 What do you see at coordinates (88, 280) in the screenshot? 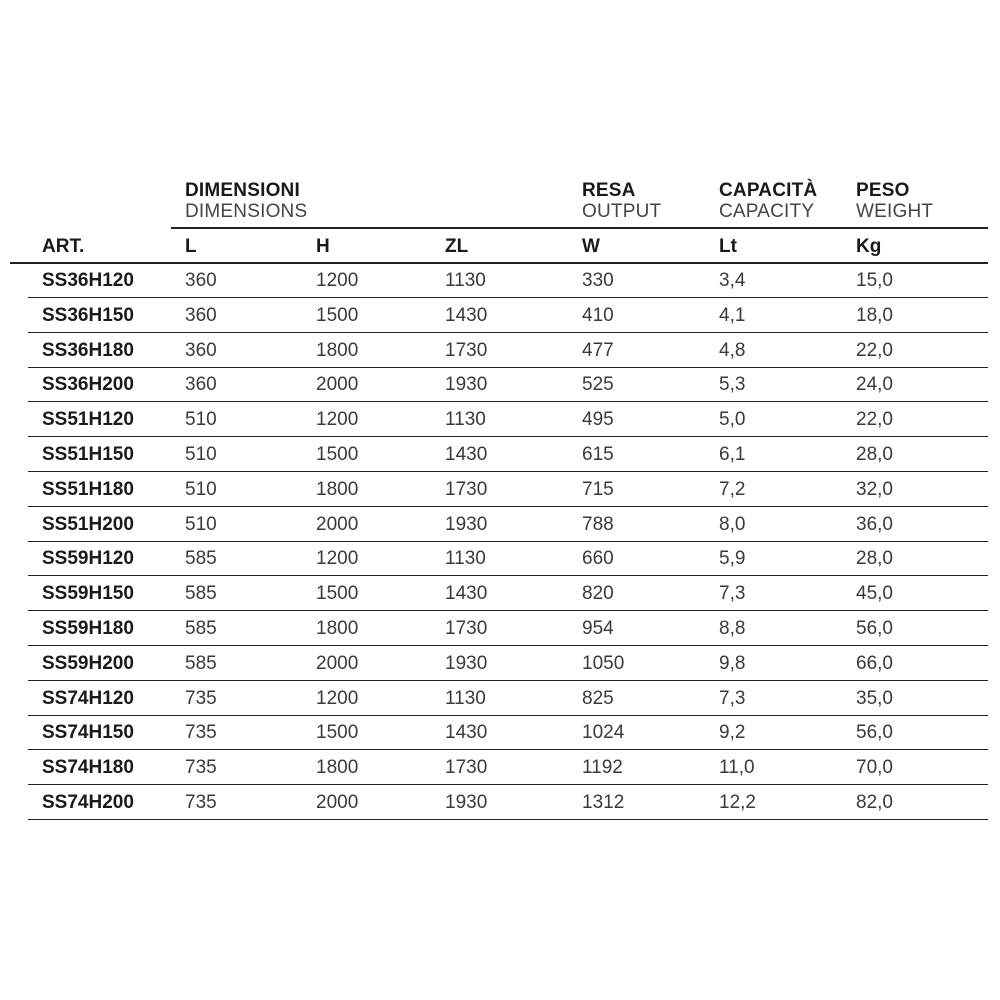
I see `cell-art: SS36H120` at bounding box center [88, 280].